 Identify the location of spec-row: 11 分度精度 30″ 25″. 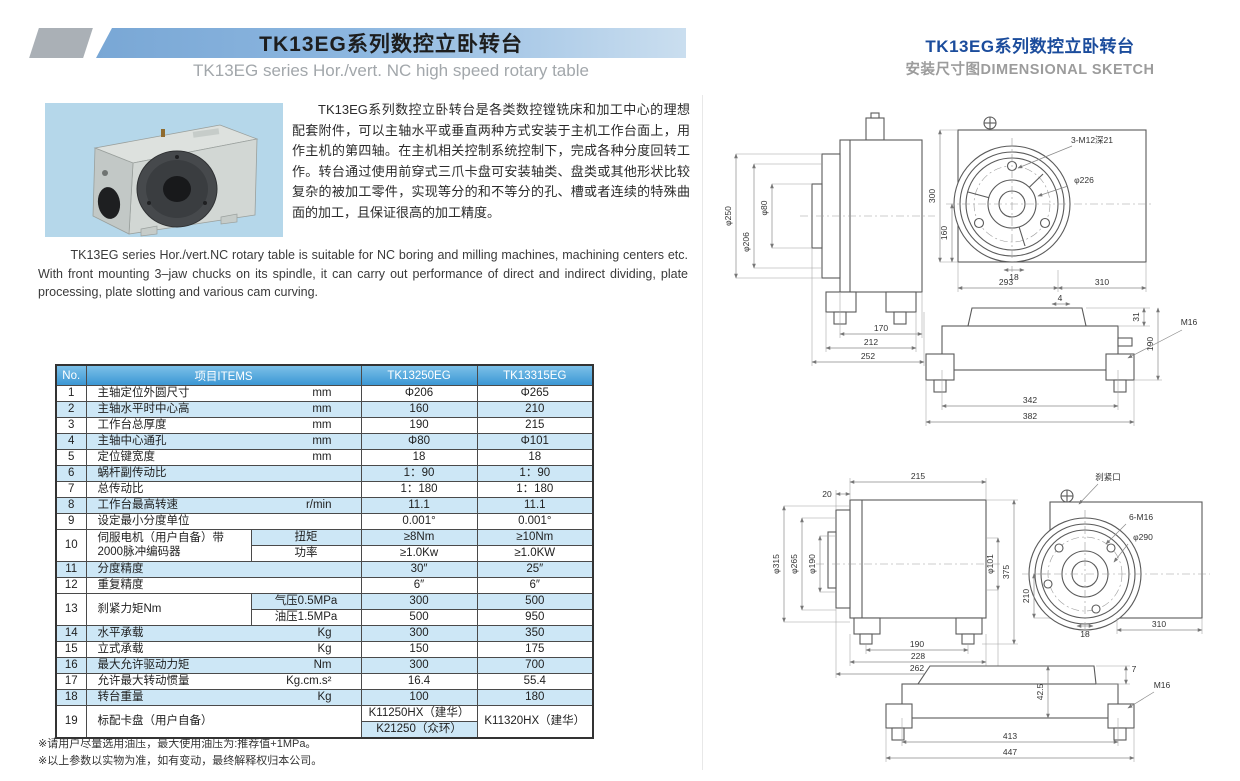
(324, 569).